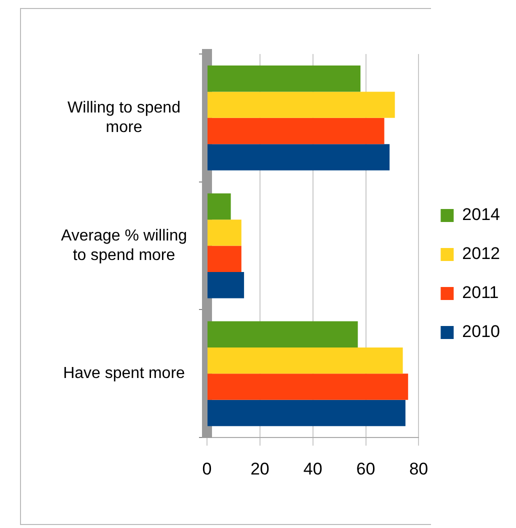 This screenshot has width=516, height=528. What do you see at coordinates (207, 468) in the screenshot?
I see `x-tick-label: 0` at bounding box center [207, 468].